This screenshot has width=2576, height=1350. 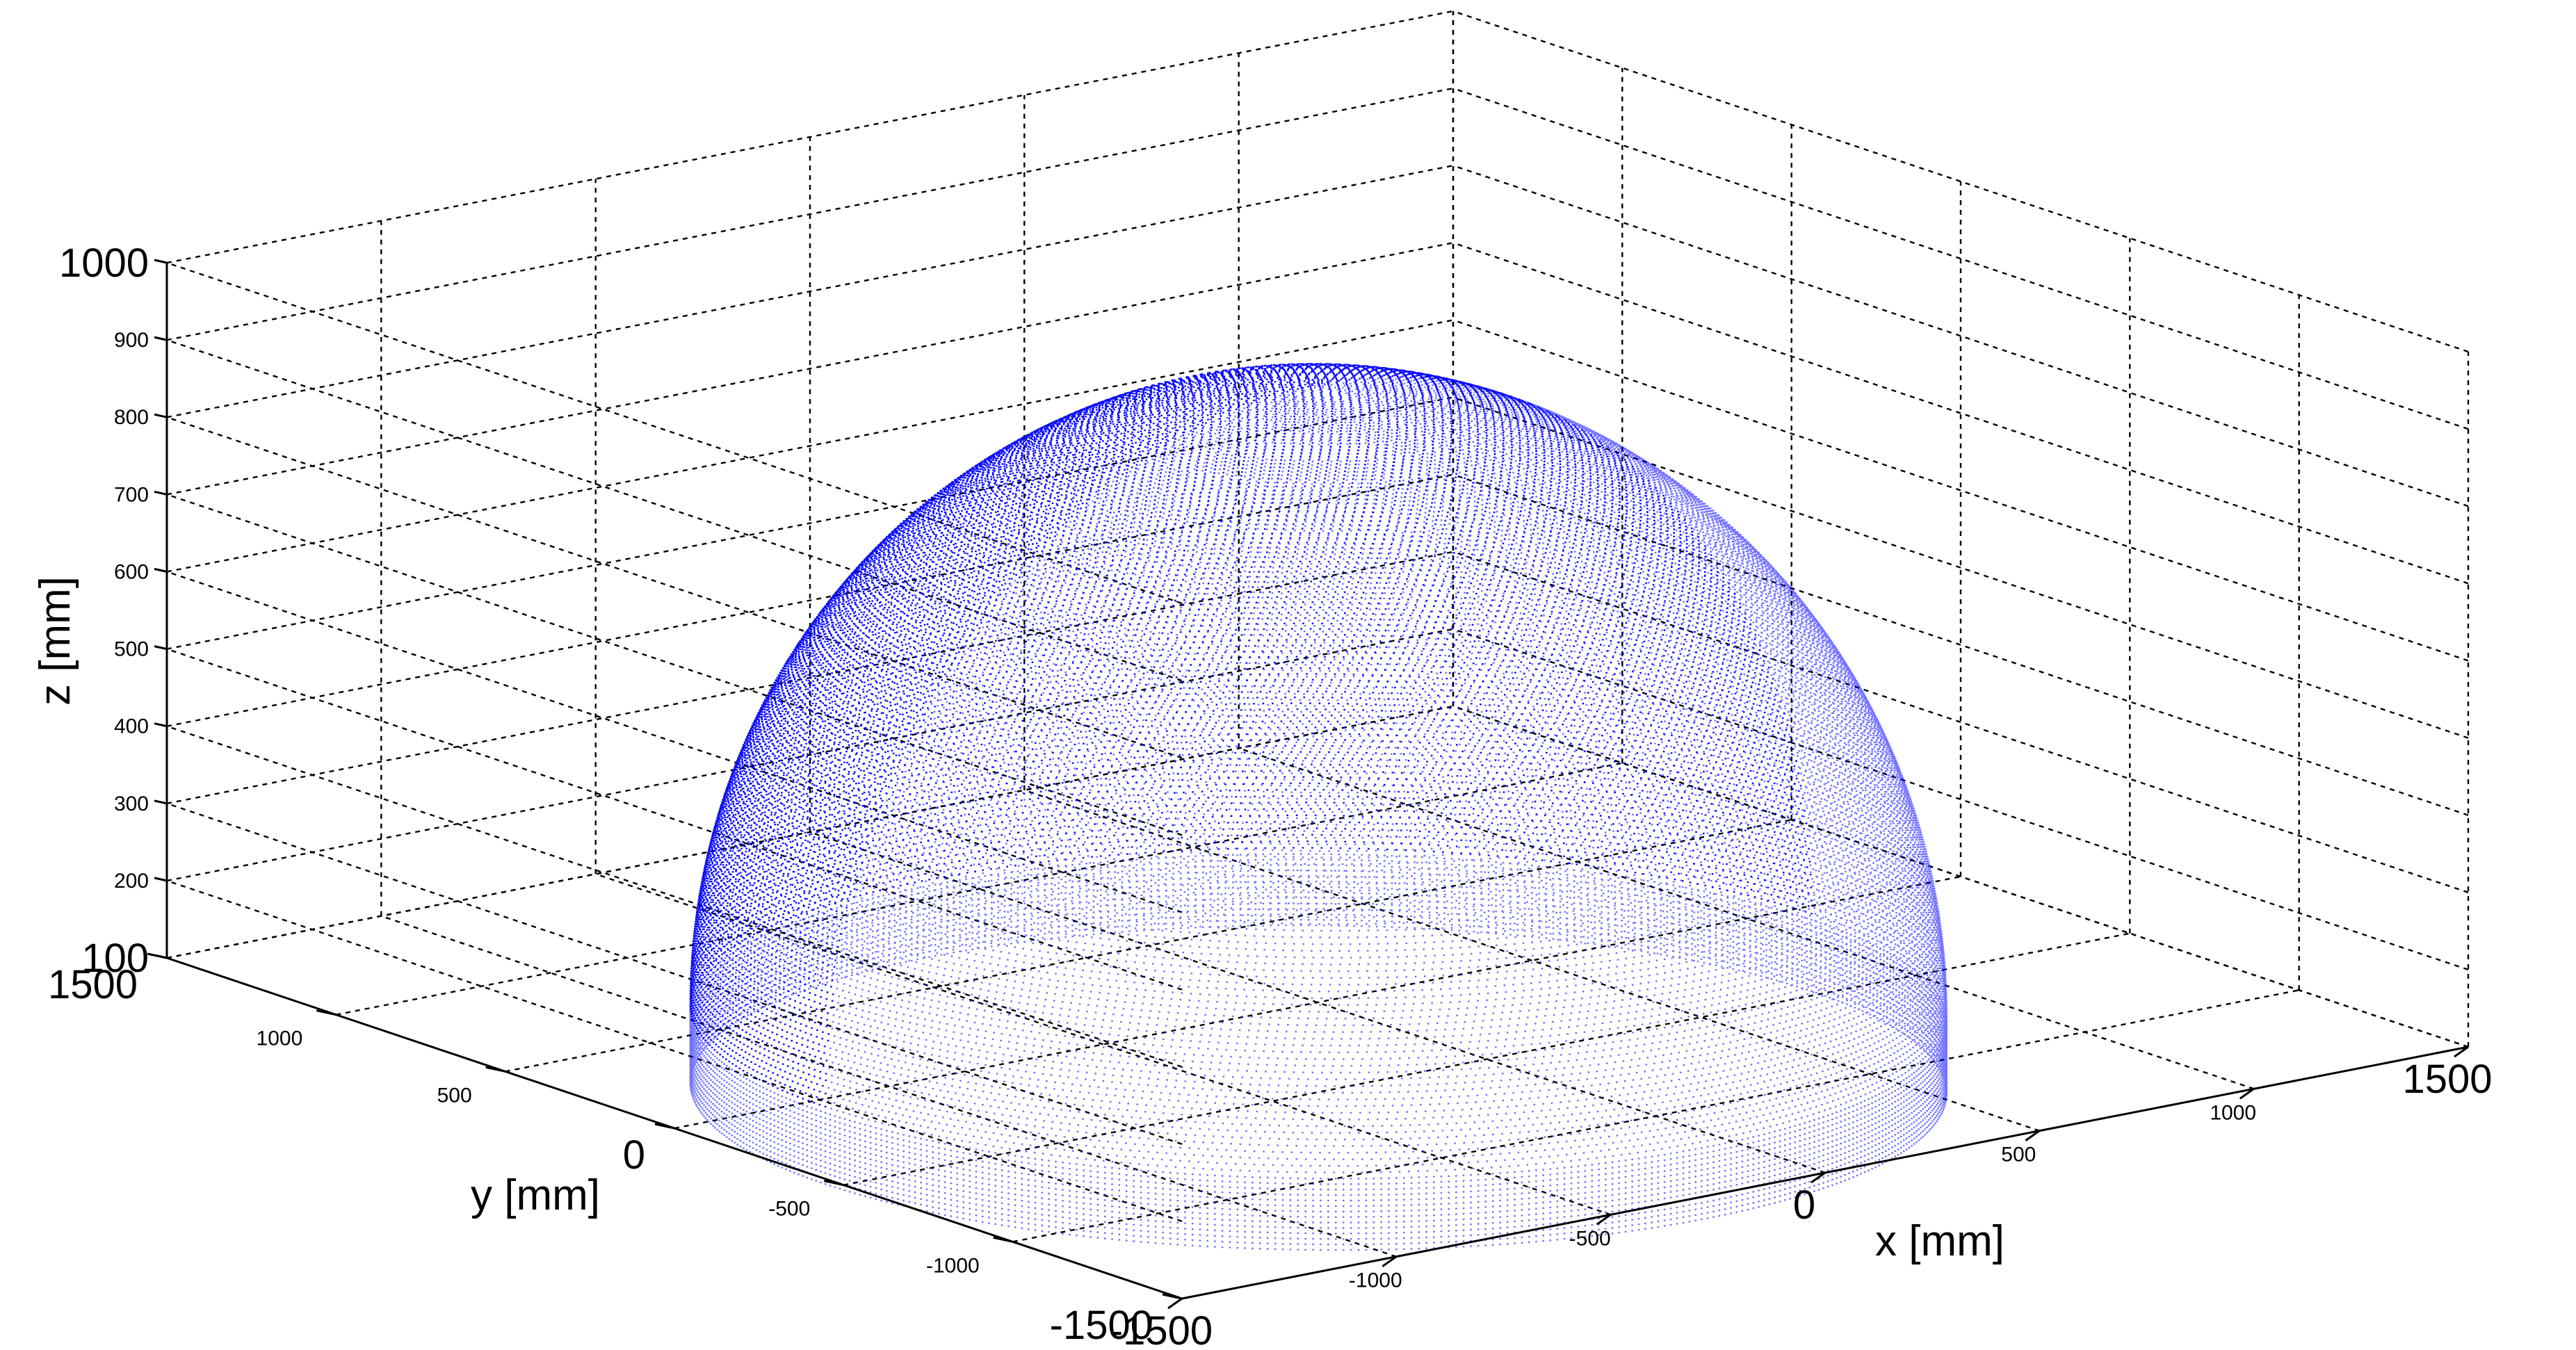 I want to click on z-tick-label: 100, so click(x=115, y=958).